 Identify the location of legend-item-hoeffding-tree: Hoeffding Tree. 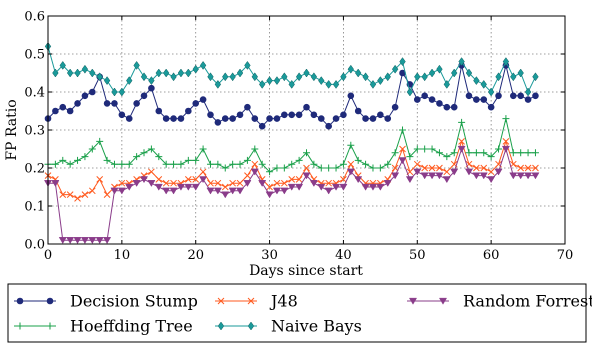
(103, 326).